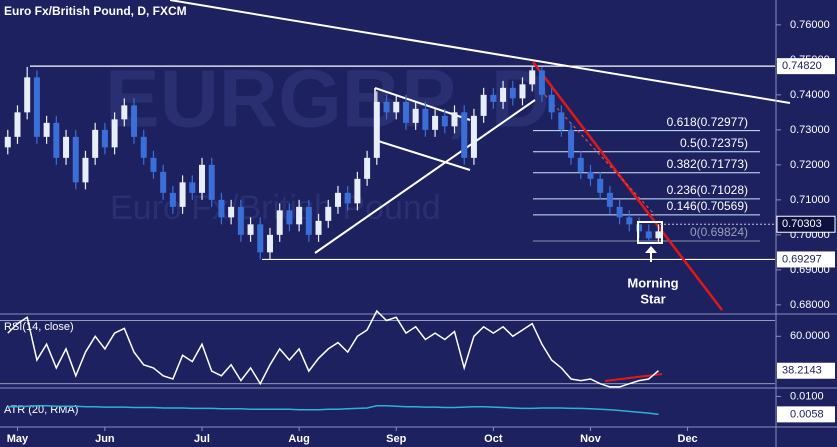 The height and width of the screenshot is (447, 837). Describe the element at coordinates (802, 224) in the screenshot. I see `last-price-label: 0.70303` at that location.